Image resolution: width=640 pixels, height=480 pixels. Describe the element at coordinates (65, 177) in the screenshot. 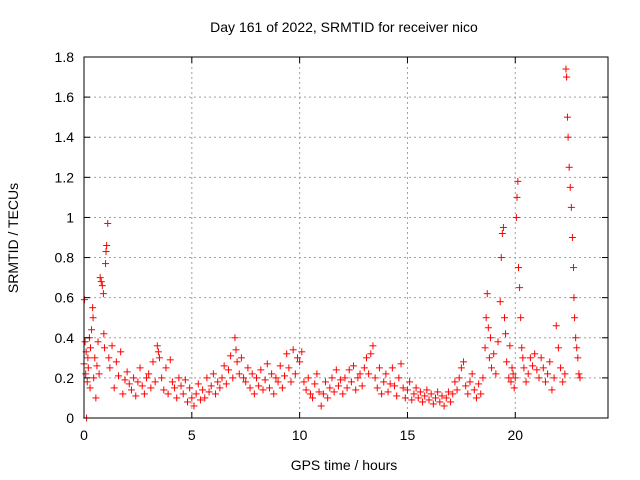

I see `y-tick-label: 1.2` at that location.